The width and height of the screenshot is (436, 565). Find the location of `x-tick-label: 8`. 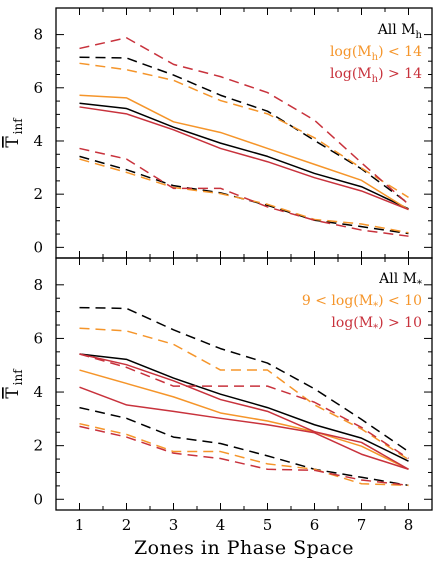

x-tick-label: 8 is located at coordinates (409, 525).